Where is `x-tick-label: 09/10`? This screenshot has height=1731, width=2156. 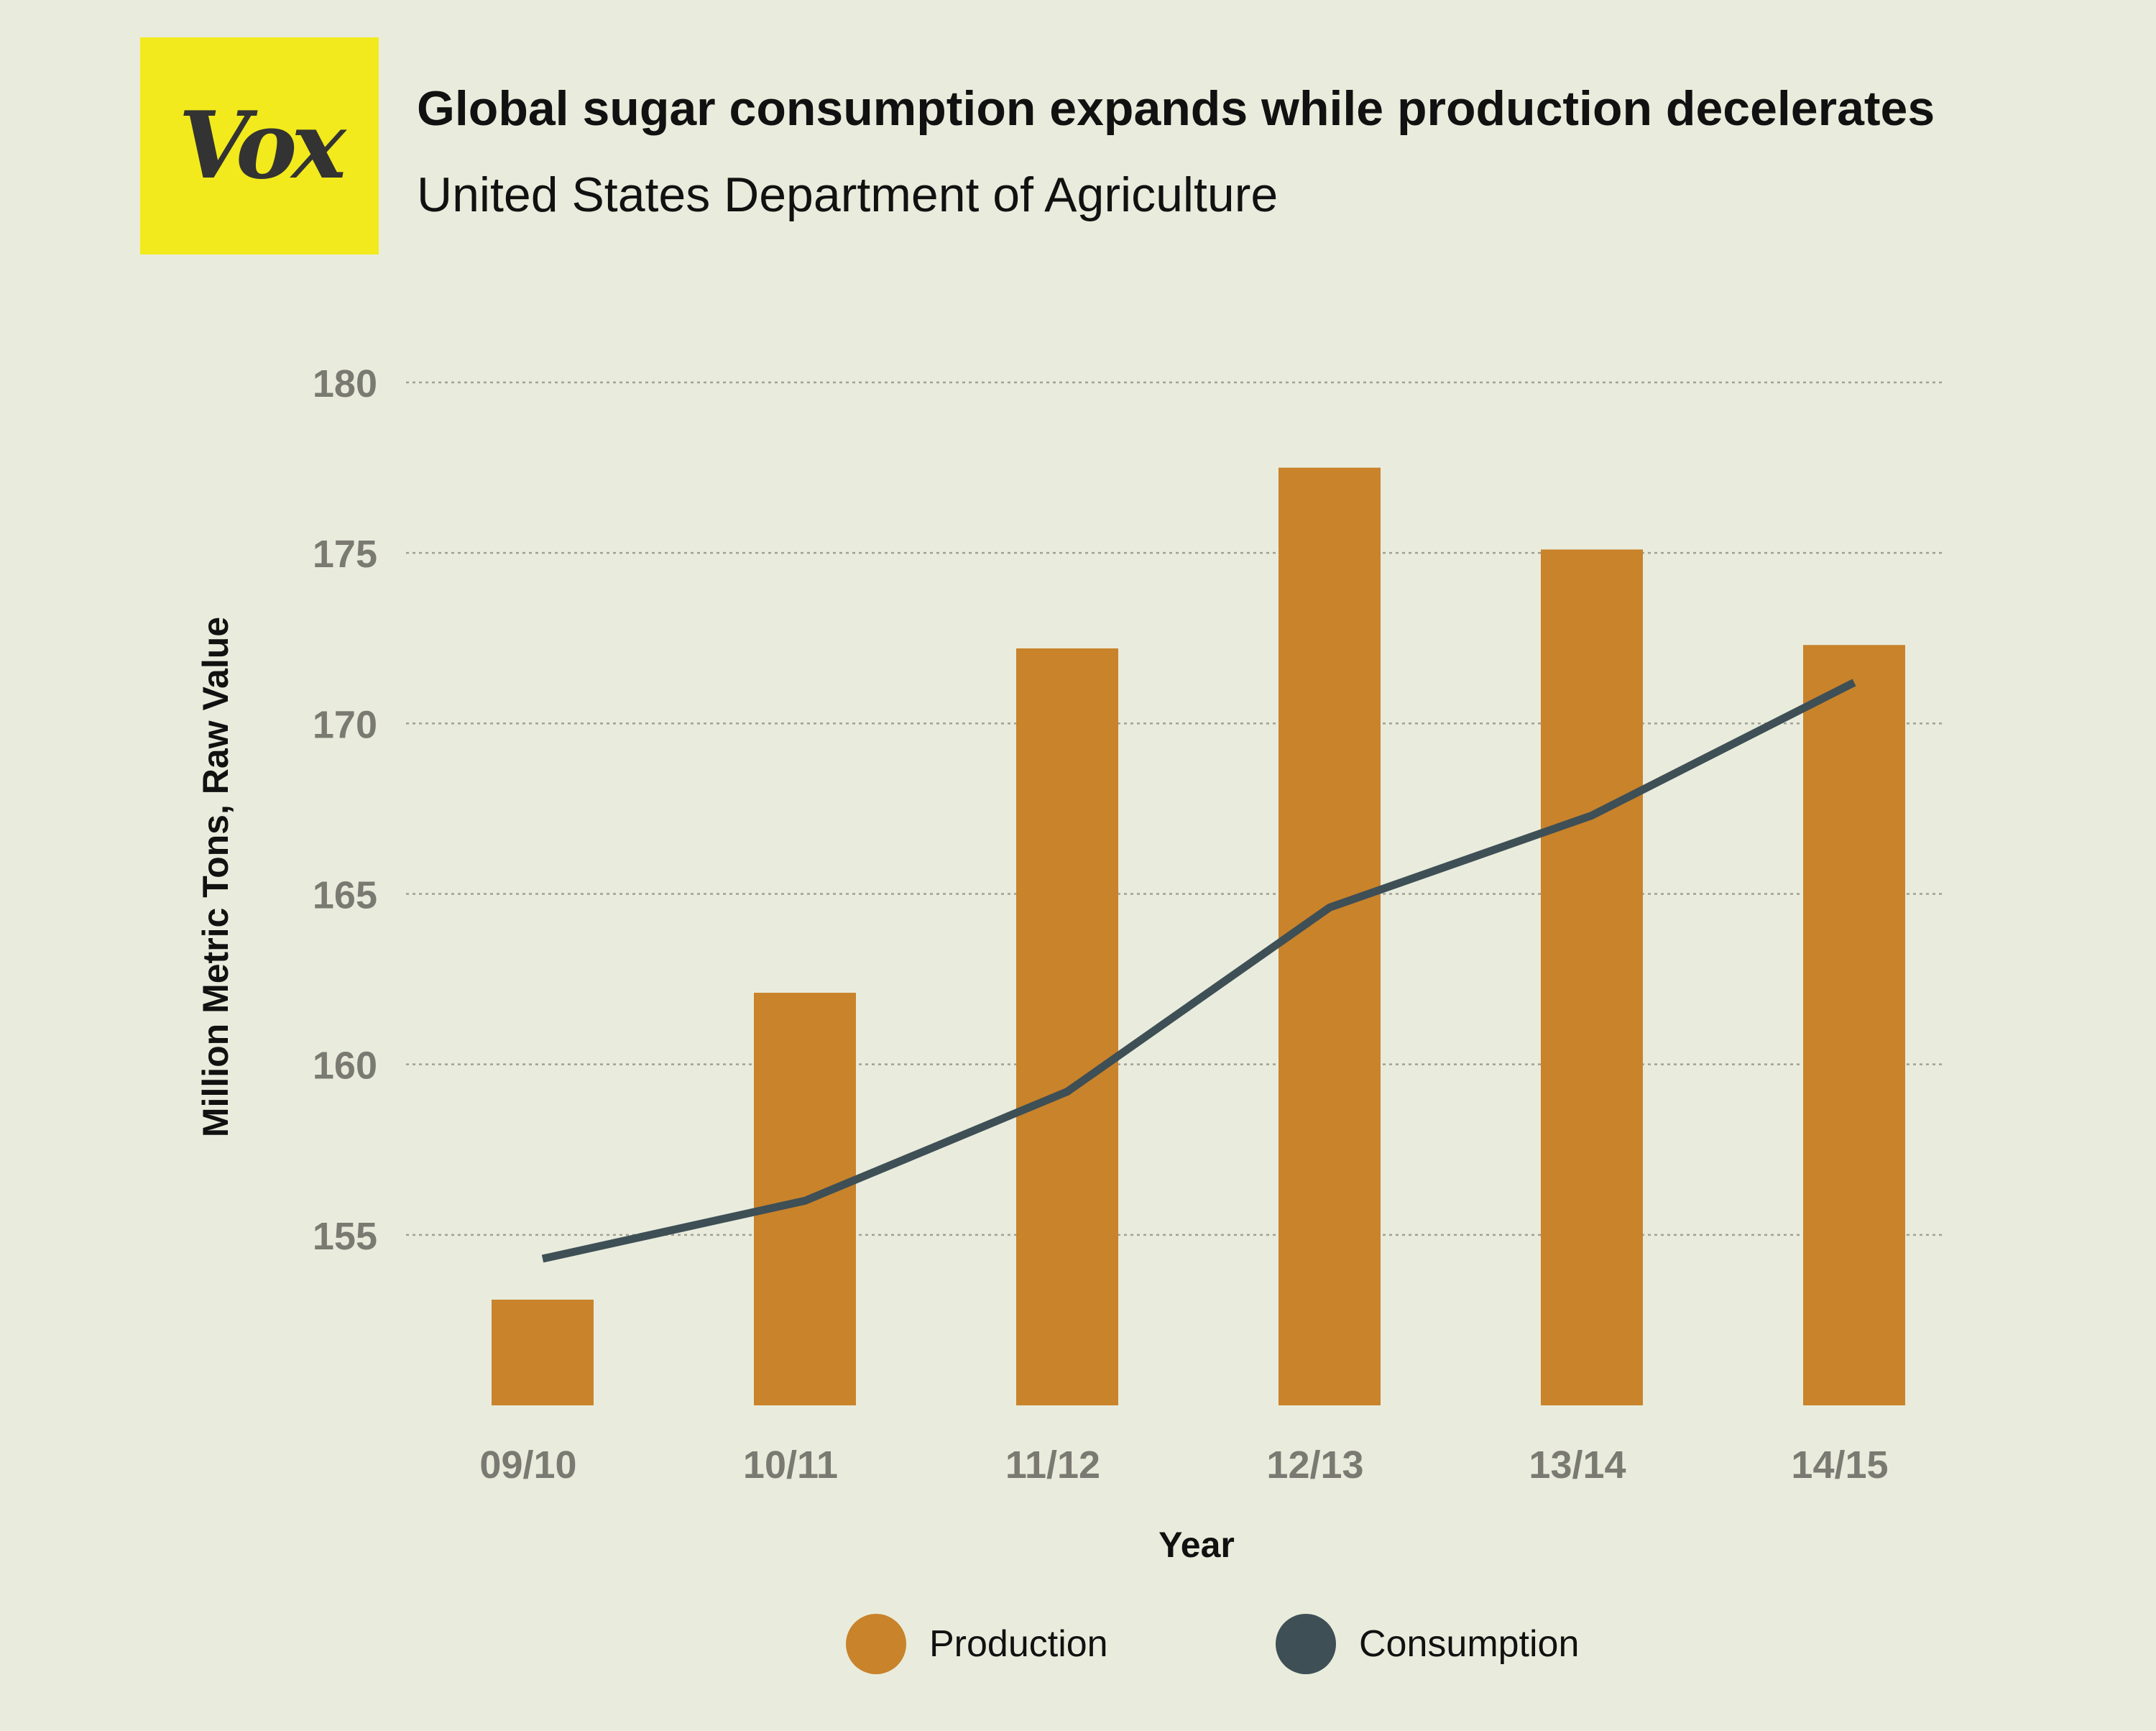 x-tick-label: 09/10 is located at coordinates (527, 1465).